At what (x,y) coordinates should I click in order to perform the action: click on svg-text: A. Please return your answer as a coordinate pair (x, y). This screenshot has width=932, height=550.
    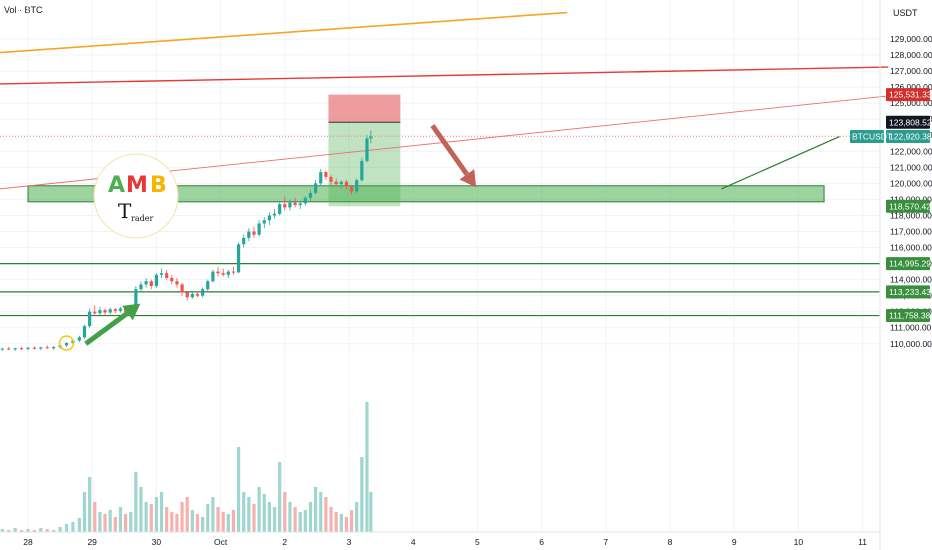
    Looking at the image, I should click on (116, 185).